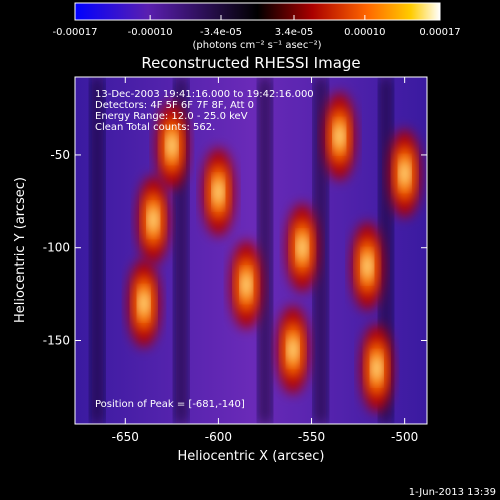 This screenshot has width=500, height=500. What do you see at coordinates (60, 155) in the screenshot?
I see `y-tick-label: -50` at bounding box center [60, 155].